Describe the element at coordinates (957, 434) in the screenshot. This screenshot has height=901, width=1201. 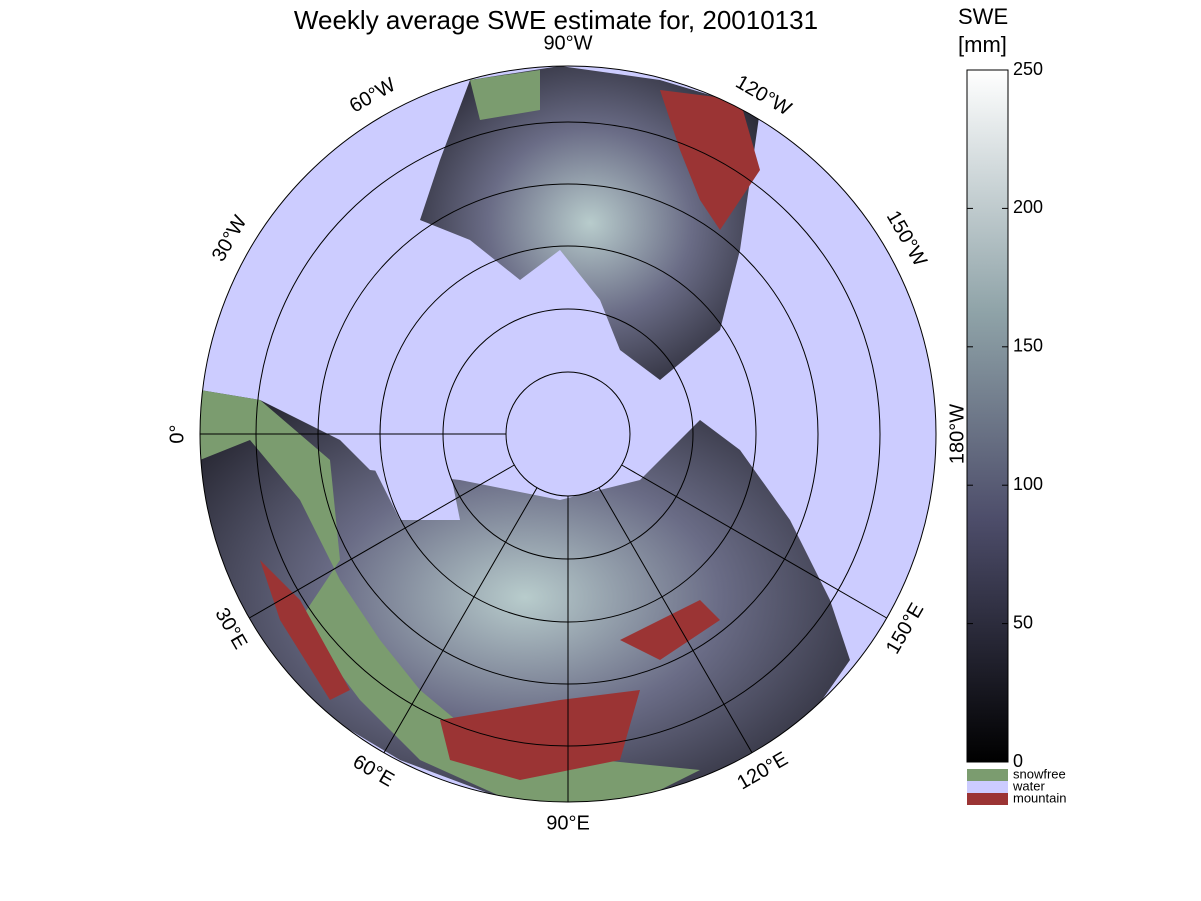
I see `longitude-label: 180°W` at that location.